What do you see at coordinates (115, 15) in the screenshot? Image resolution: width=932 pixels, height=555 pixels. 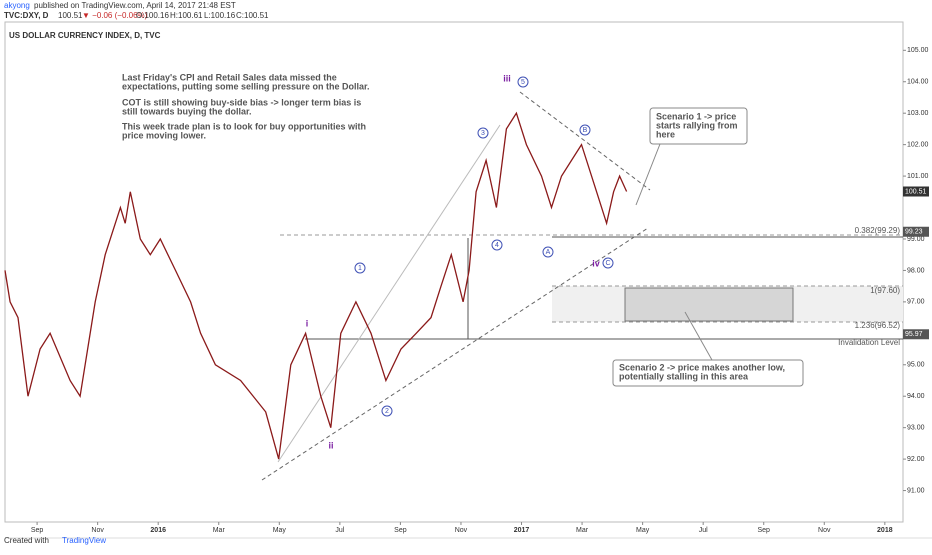 I see `change: ▼ −0.06 (−0.06%)` at bounding box center [115, 15].